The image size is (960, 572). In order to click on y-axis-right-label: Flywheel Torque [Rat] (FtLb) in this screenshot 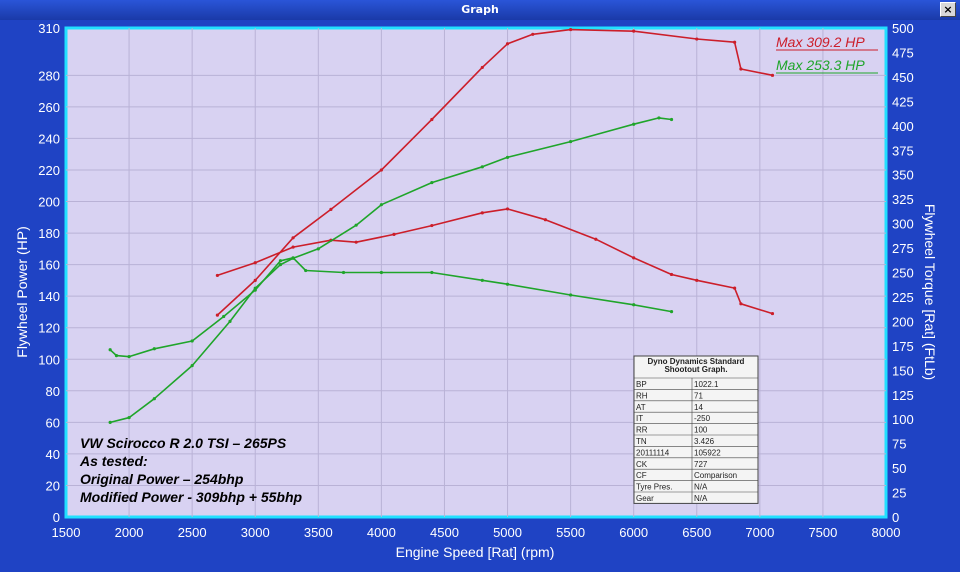, I will do `click(930, 292)`.